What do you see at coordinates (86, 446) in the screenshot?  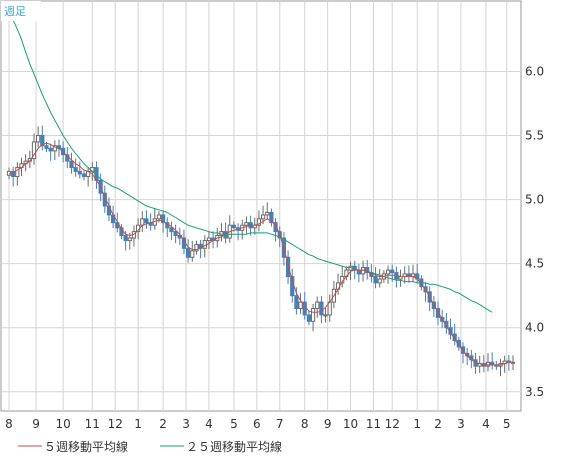 I see `legend-ma5-label: ５週移動平均線` at bounding box center [86, 446].